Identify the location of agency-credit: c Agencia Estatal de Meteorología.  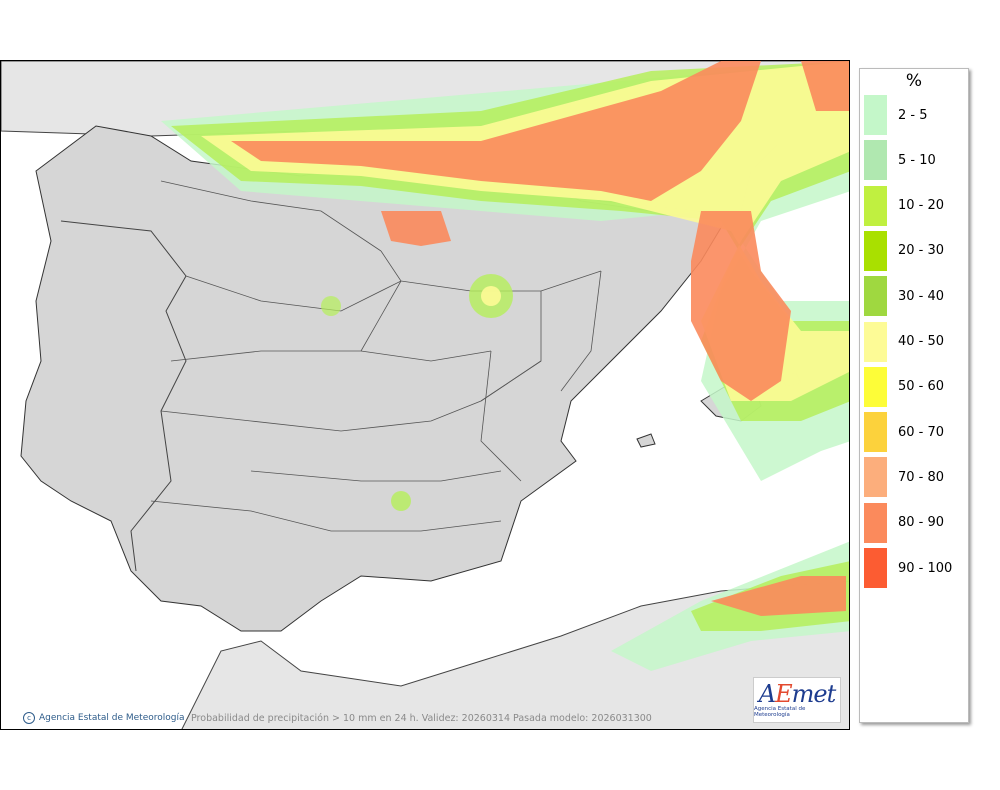
(104, 718).